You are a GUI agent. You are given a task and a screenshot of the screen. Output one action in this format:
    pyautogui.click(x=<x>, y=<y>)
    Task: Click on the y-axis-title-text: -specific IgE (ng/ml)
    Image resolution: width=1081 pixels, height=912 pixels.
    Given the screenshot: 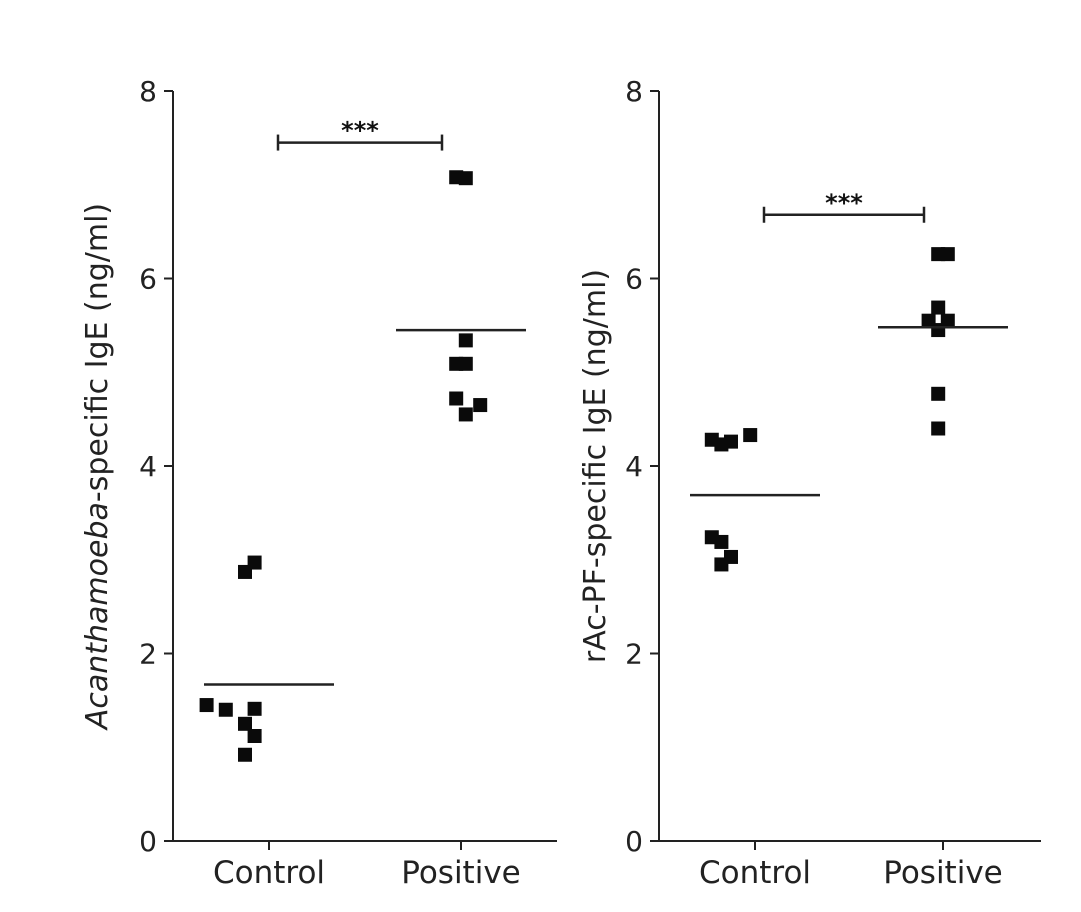 What is the action you would take?
    pyautogui.click(x=97, y=352)
    